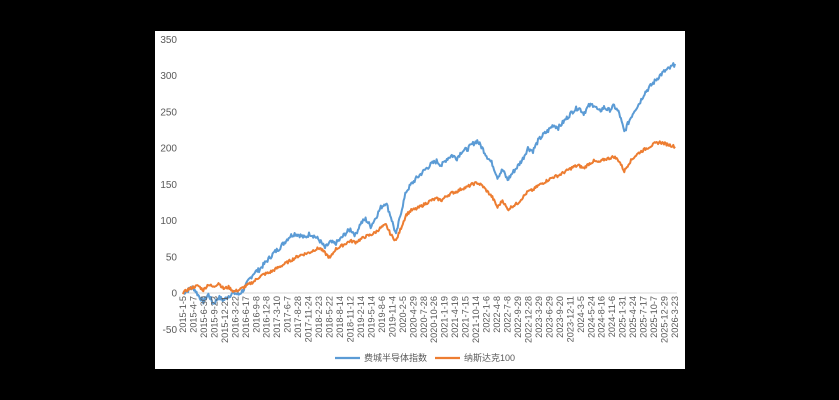 The image size is (839, 400). Describe the element at coordinates (539, 317) in the screenshot. I see `x-tick-label: 2023-3-29` at that location.